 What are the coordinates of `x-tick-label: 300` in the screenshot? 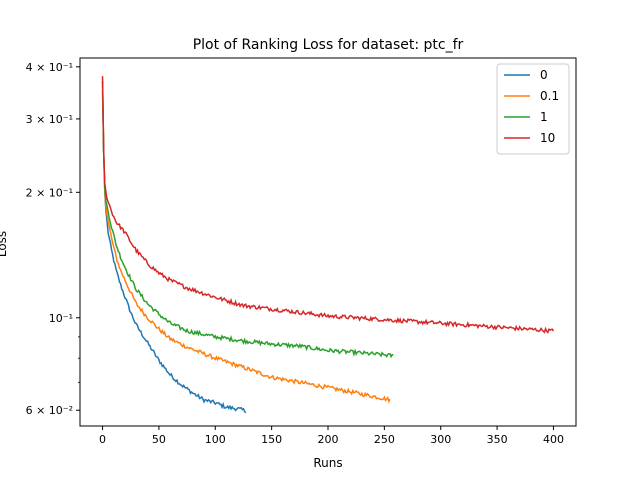 It's located at (440, 439).